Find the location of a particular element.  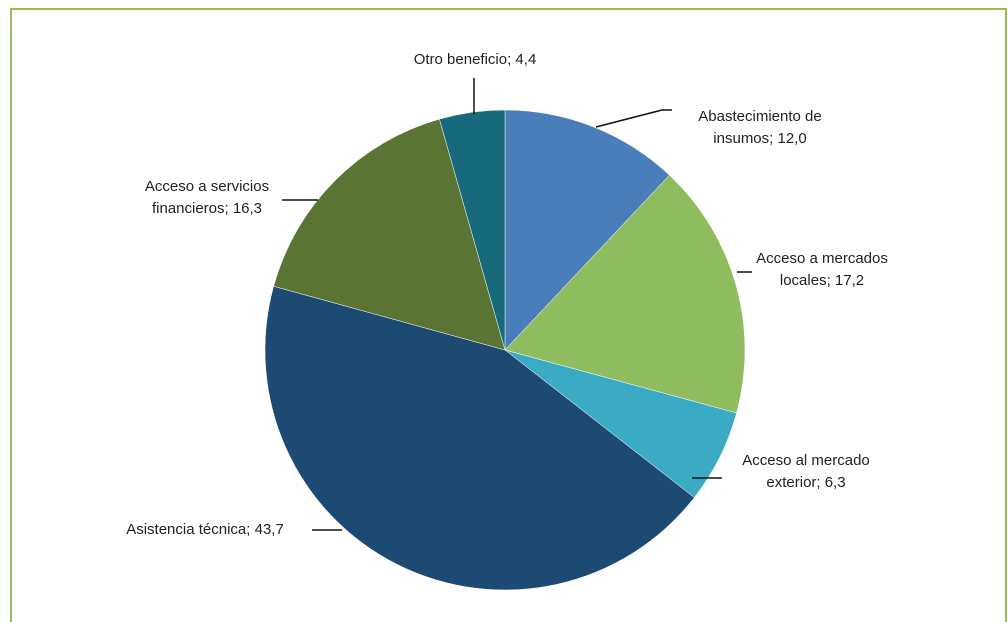

slice-label: Asistencia técnica; 43,7 is located at coordinates (205, 529).